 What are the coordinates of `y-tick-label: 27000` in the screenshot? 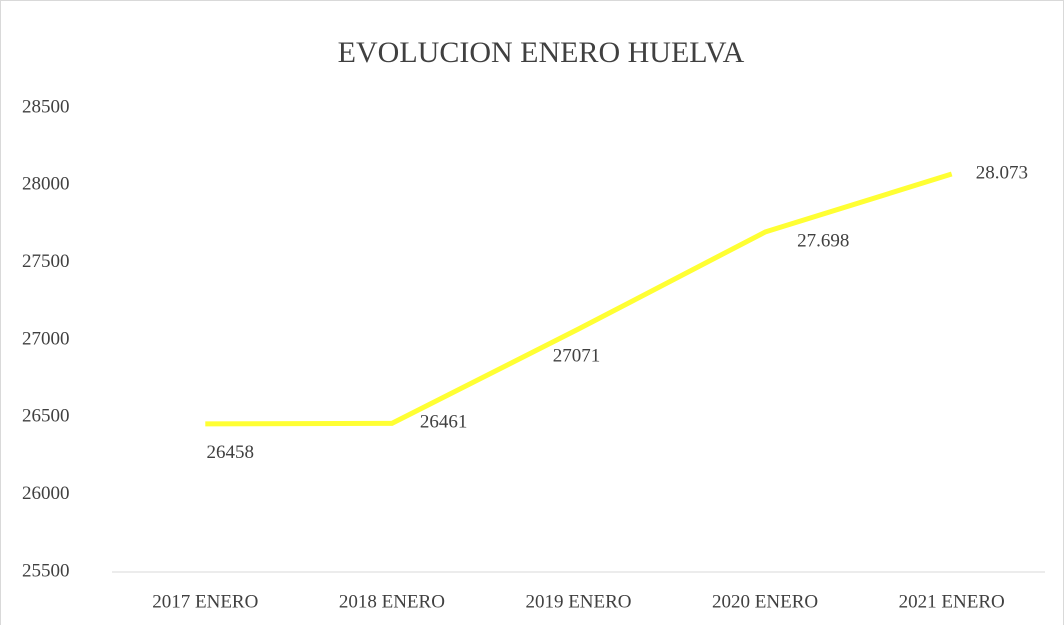 It's located at (46, 338).